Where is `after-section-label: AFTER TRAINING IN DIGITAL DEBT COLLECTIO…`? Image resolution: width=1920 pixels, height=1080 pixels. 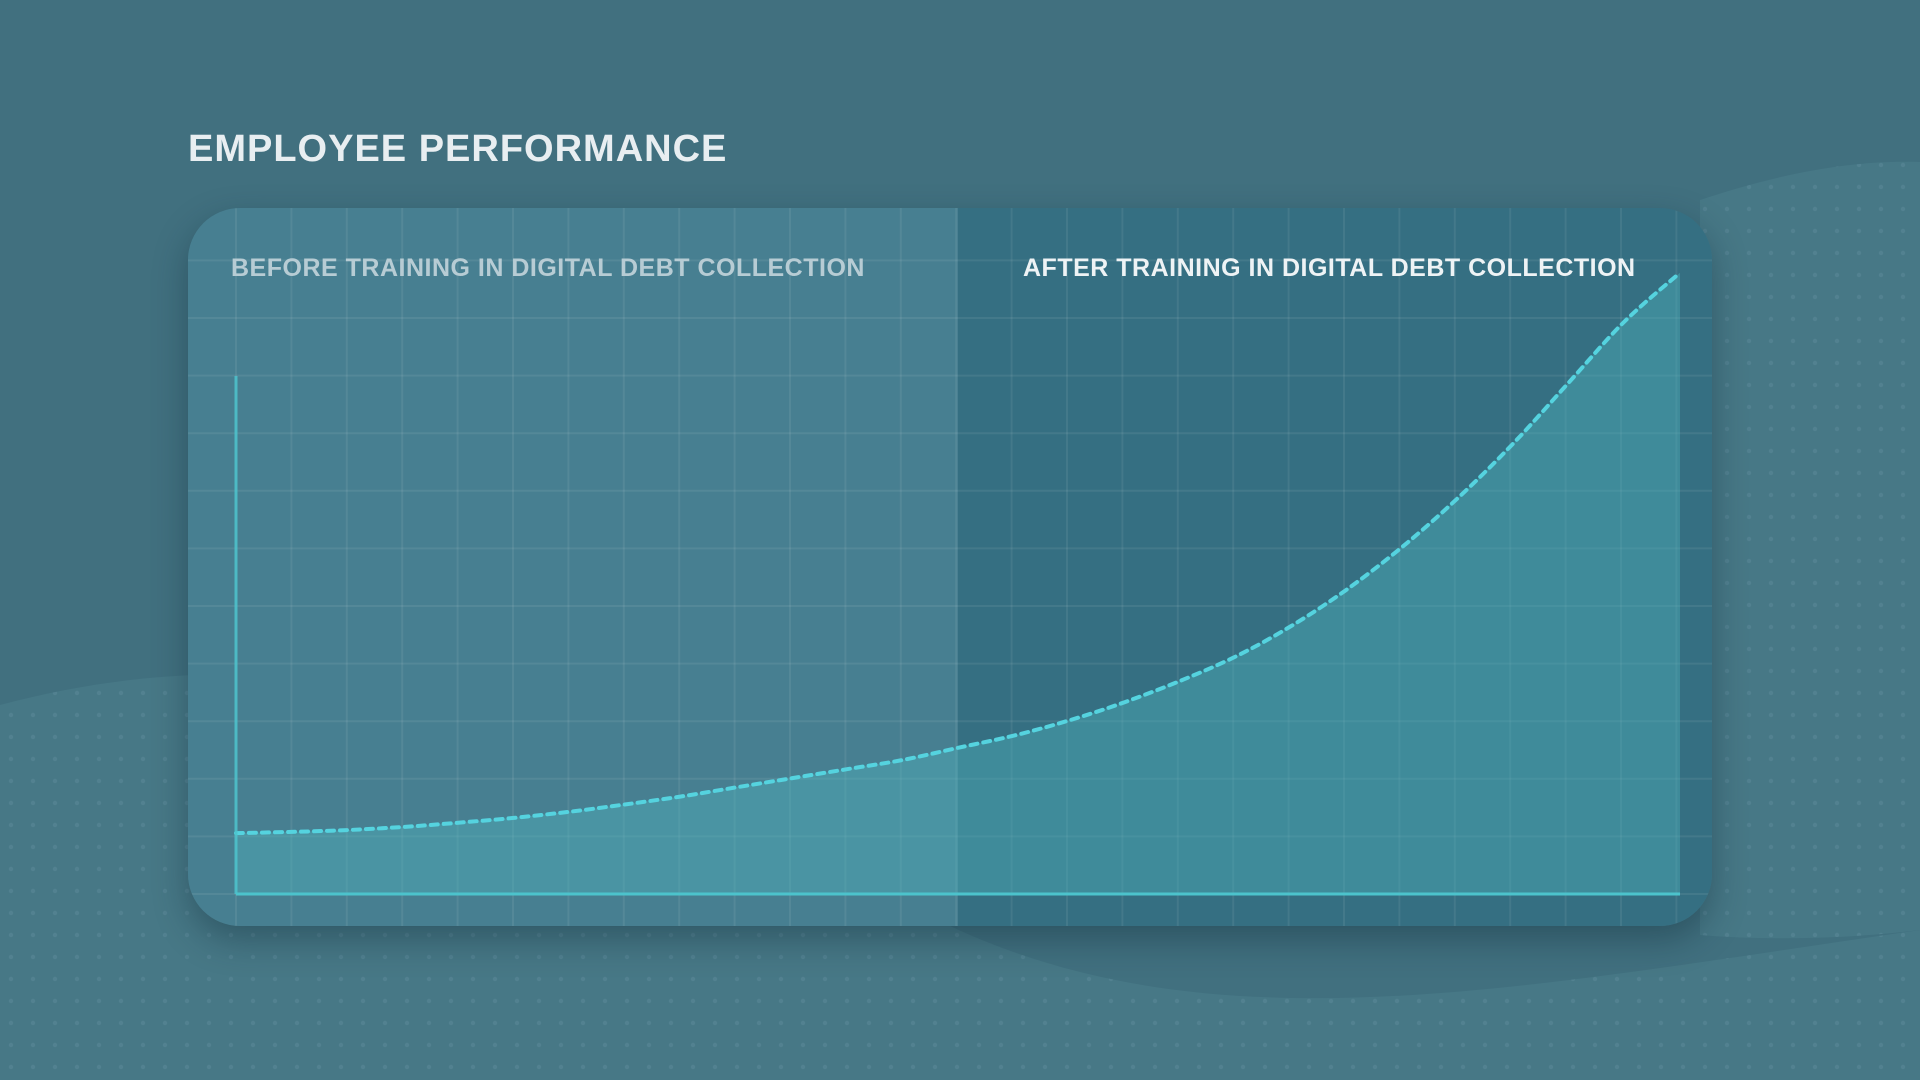
after-section-label: AFTER TRAINING IN DIGITAL DEBT COLLECTIO… is located at coordinates (1329, 268).